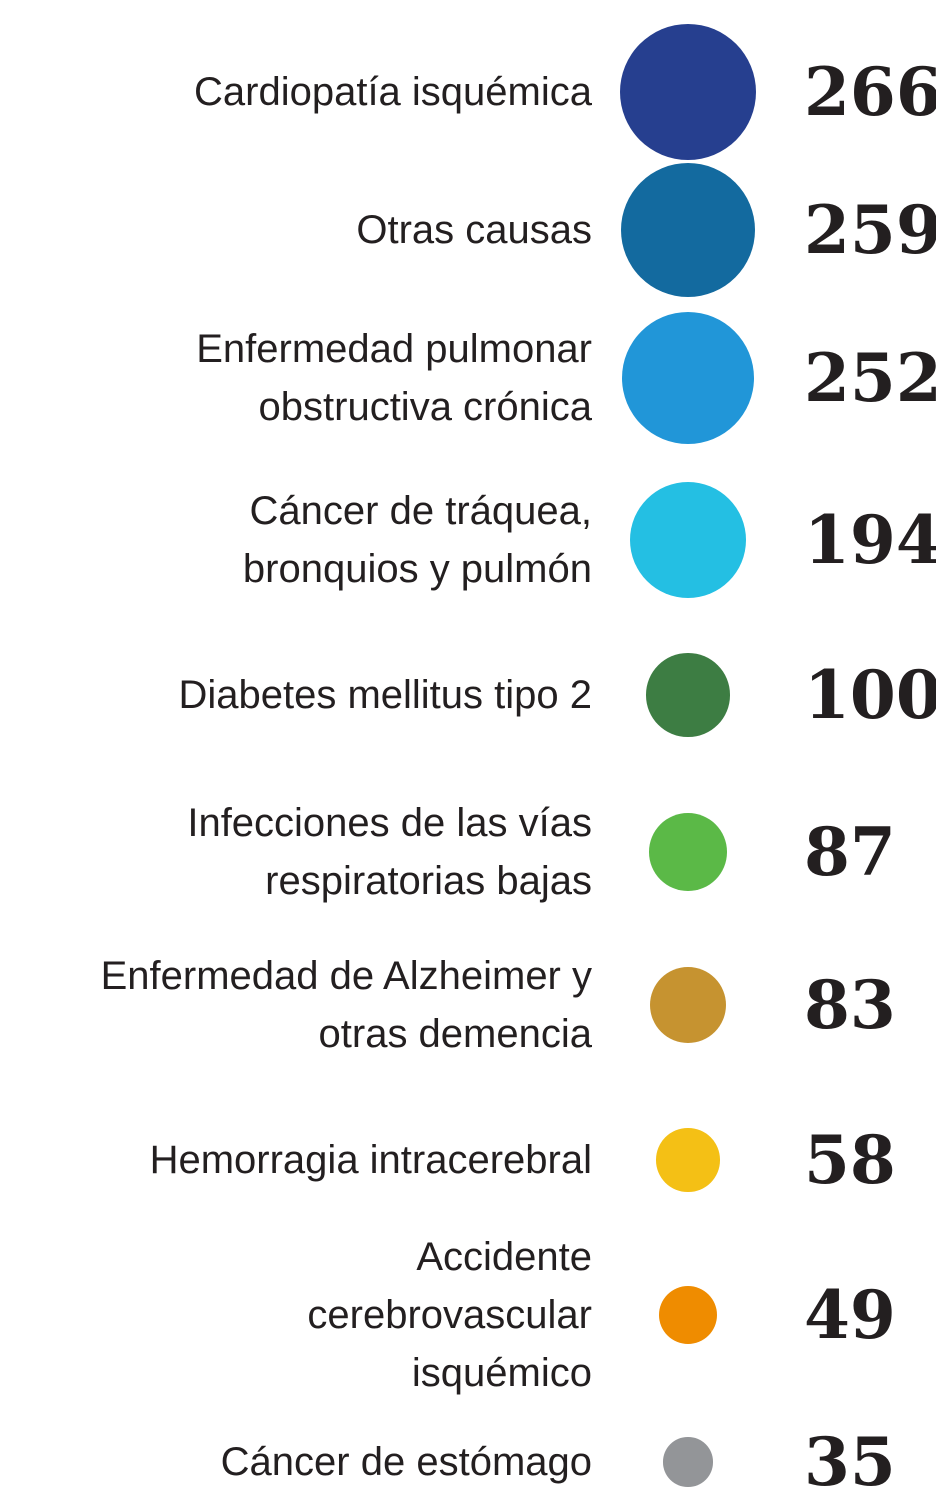 The image size is (936, 1501). Describe the element at coordinates (449, 1315) in the screenshot. I see `category-label: Accidente cerebrovascular isquémico` at that location.